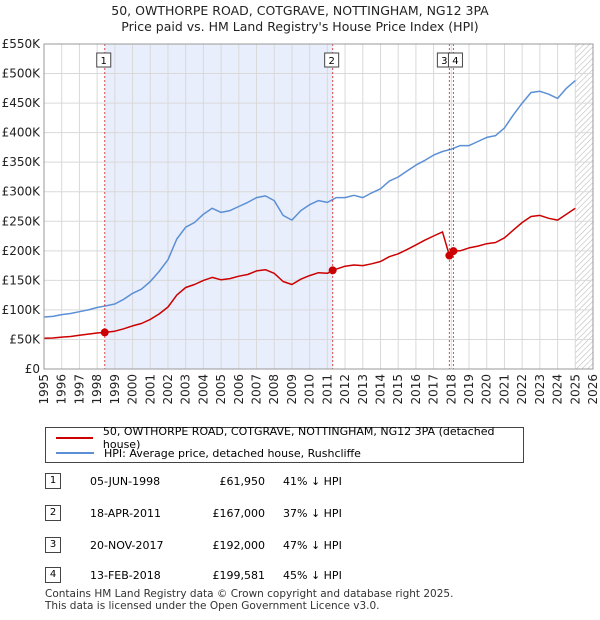  Describe the element at coordinates (125, 481) in the screenshot. I see `sale-date: 05-JUN-1998` at that location.